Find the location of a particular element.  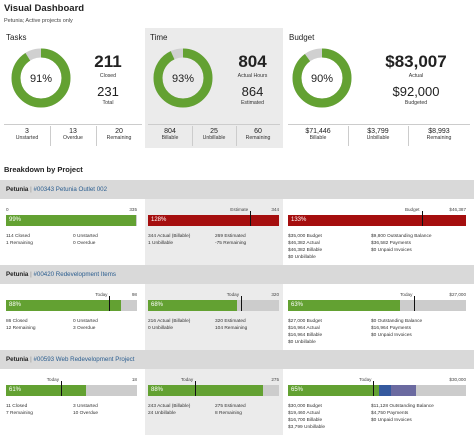

tasks-details-right: 3 Unstarted 10 Overdue is located at coordinates (85, 410).